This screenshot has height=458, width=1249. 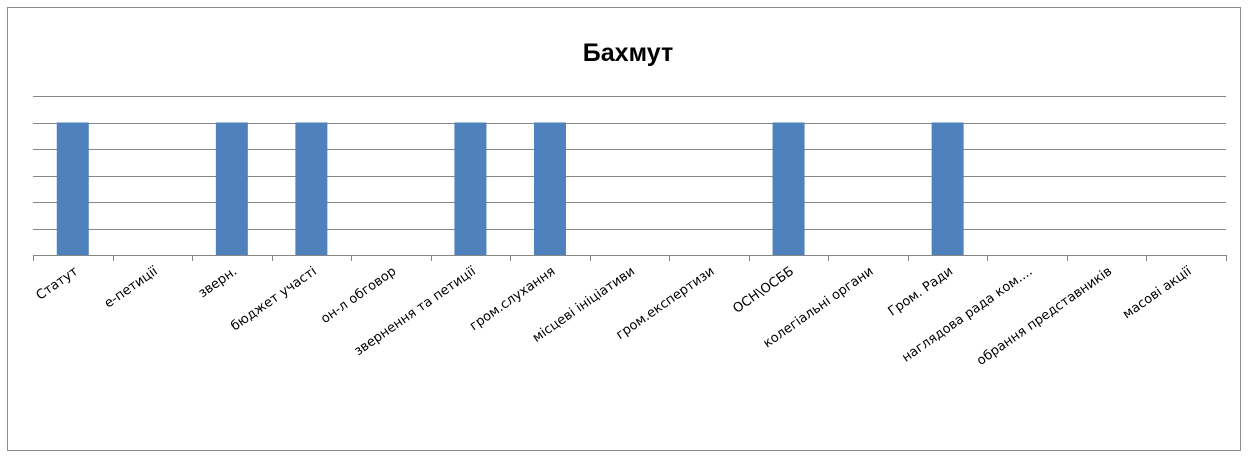 What do you see at coordinates (628, 53) in the screenshot?
I see `chart-title: Бахмут` at bounding box center [628, 53].